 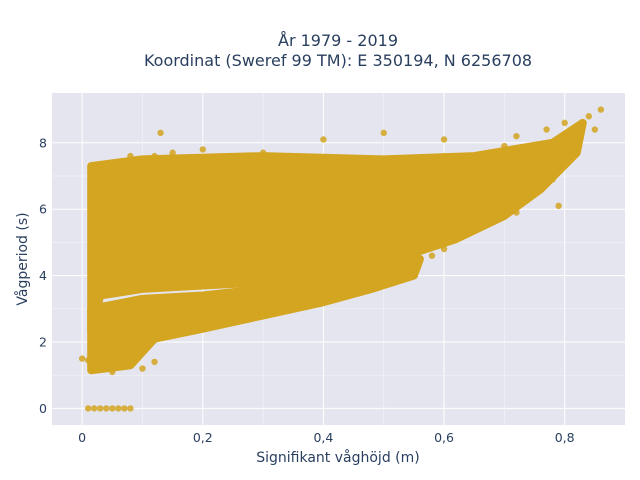 I want to click on chart-title-line-1: År 1979 - 2019, so click(x=338, y=40).